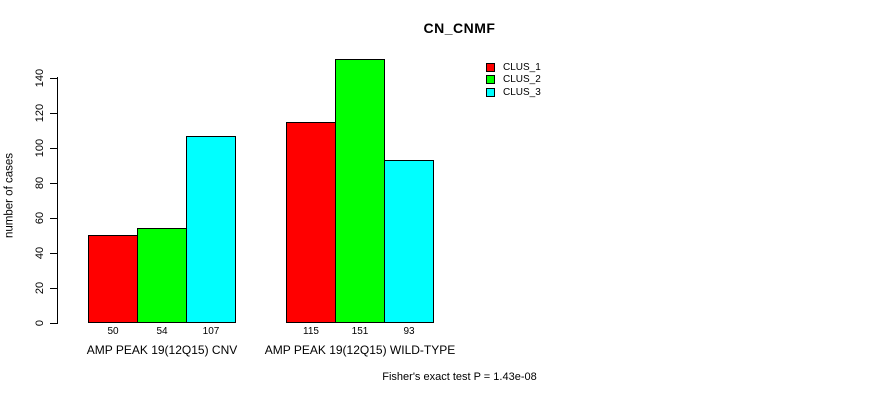 Image resolution: width=890 pixels, height=400 pixels. Describe the element at coordinates (40, 323) in the screenshot. I see `y-tick-label: 0` at that location.